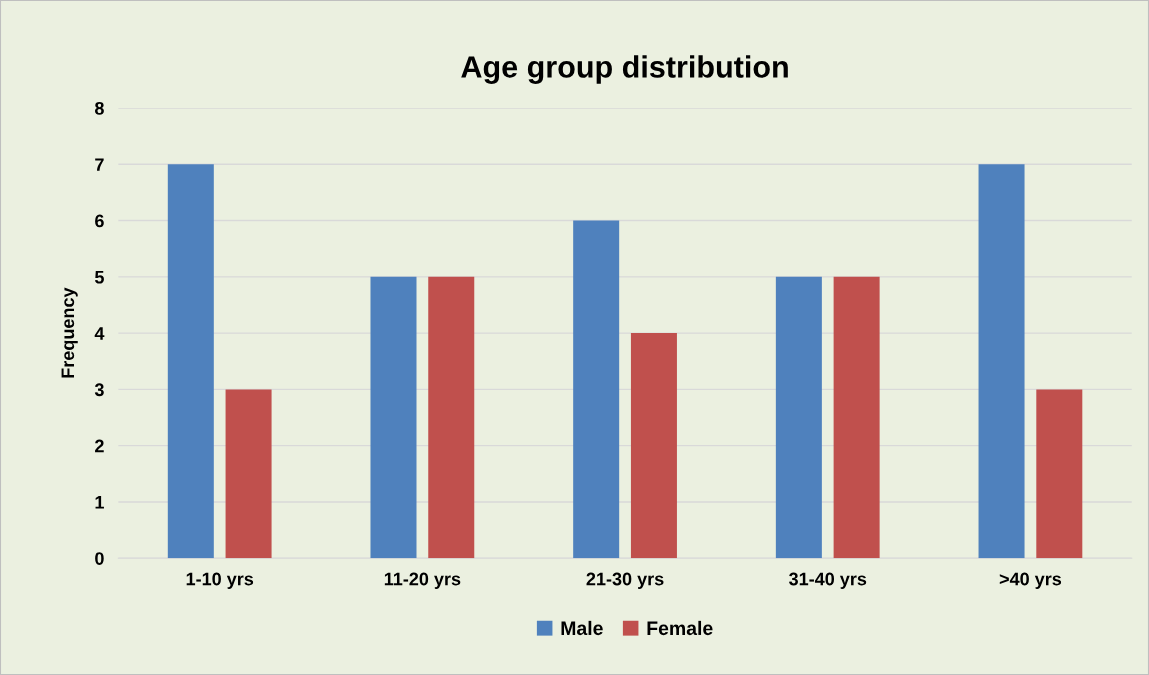 The height and width of the screenshot is (675, 1149). I want to click on y-tick-label: 5, so click(99, 277).